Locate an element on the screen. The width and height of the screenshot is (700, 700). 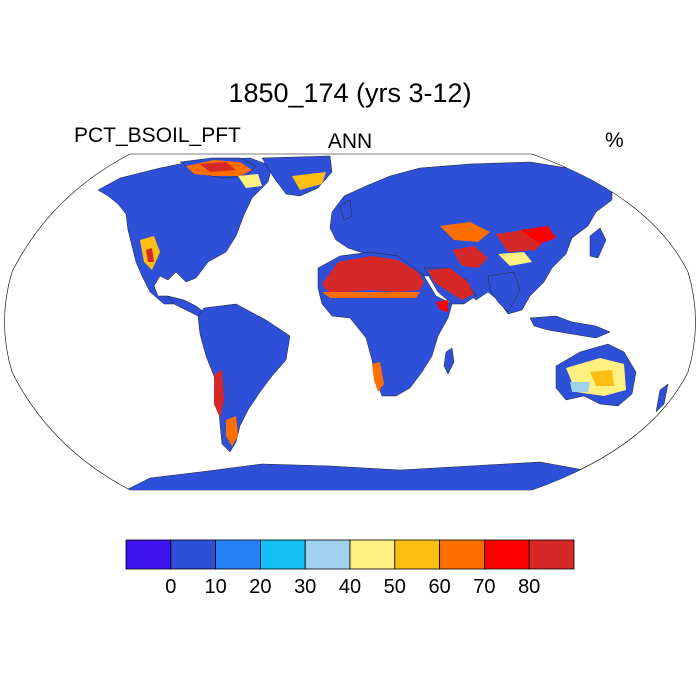
greenland-edge is located at coordinates (309, 181).